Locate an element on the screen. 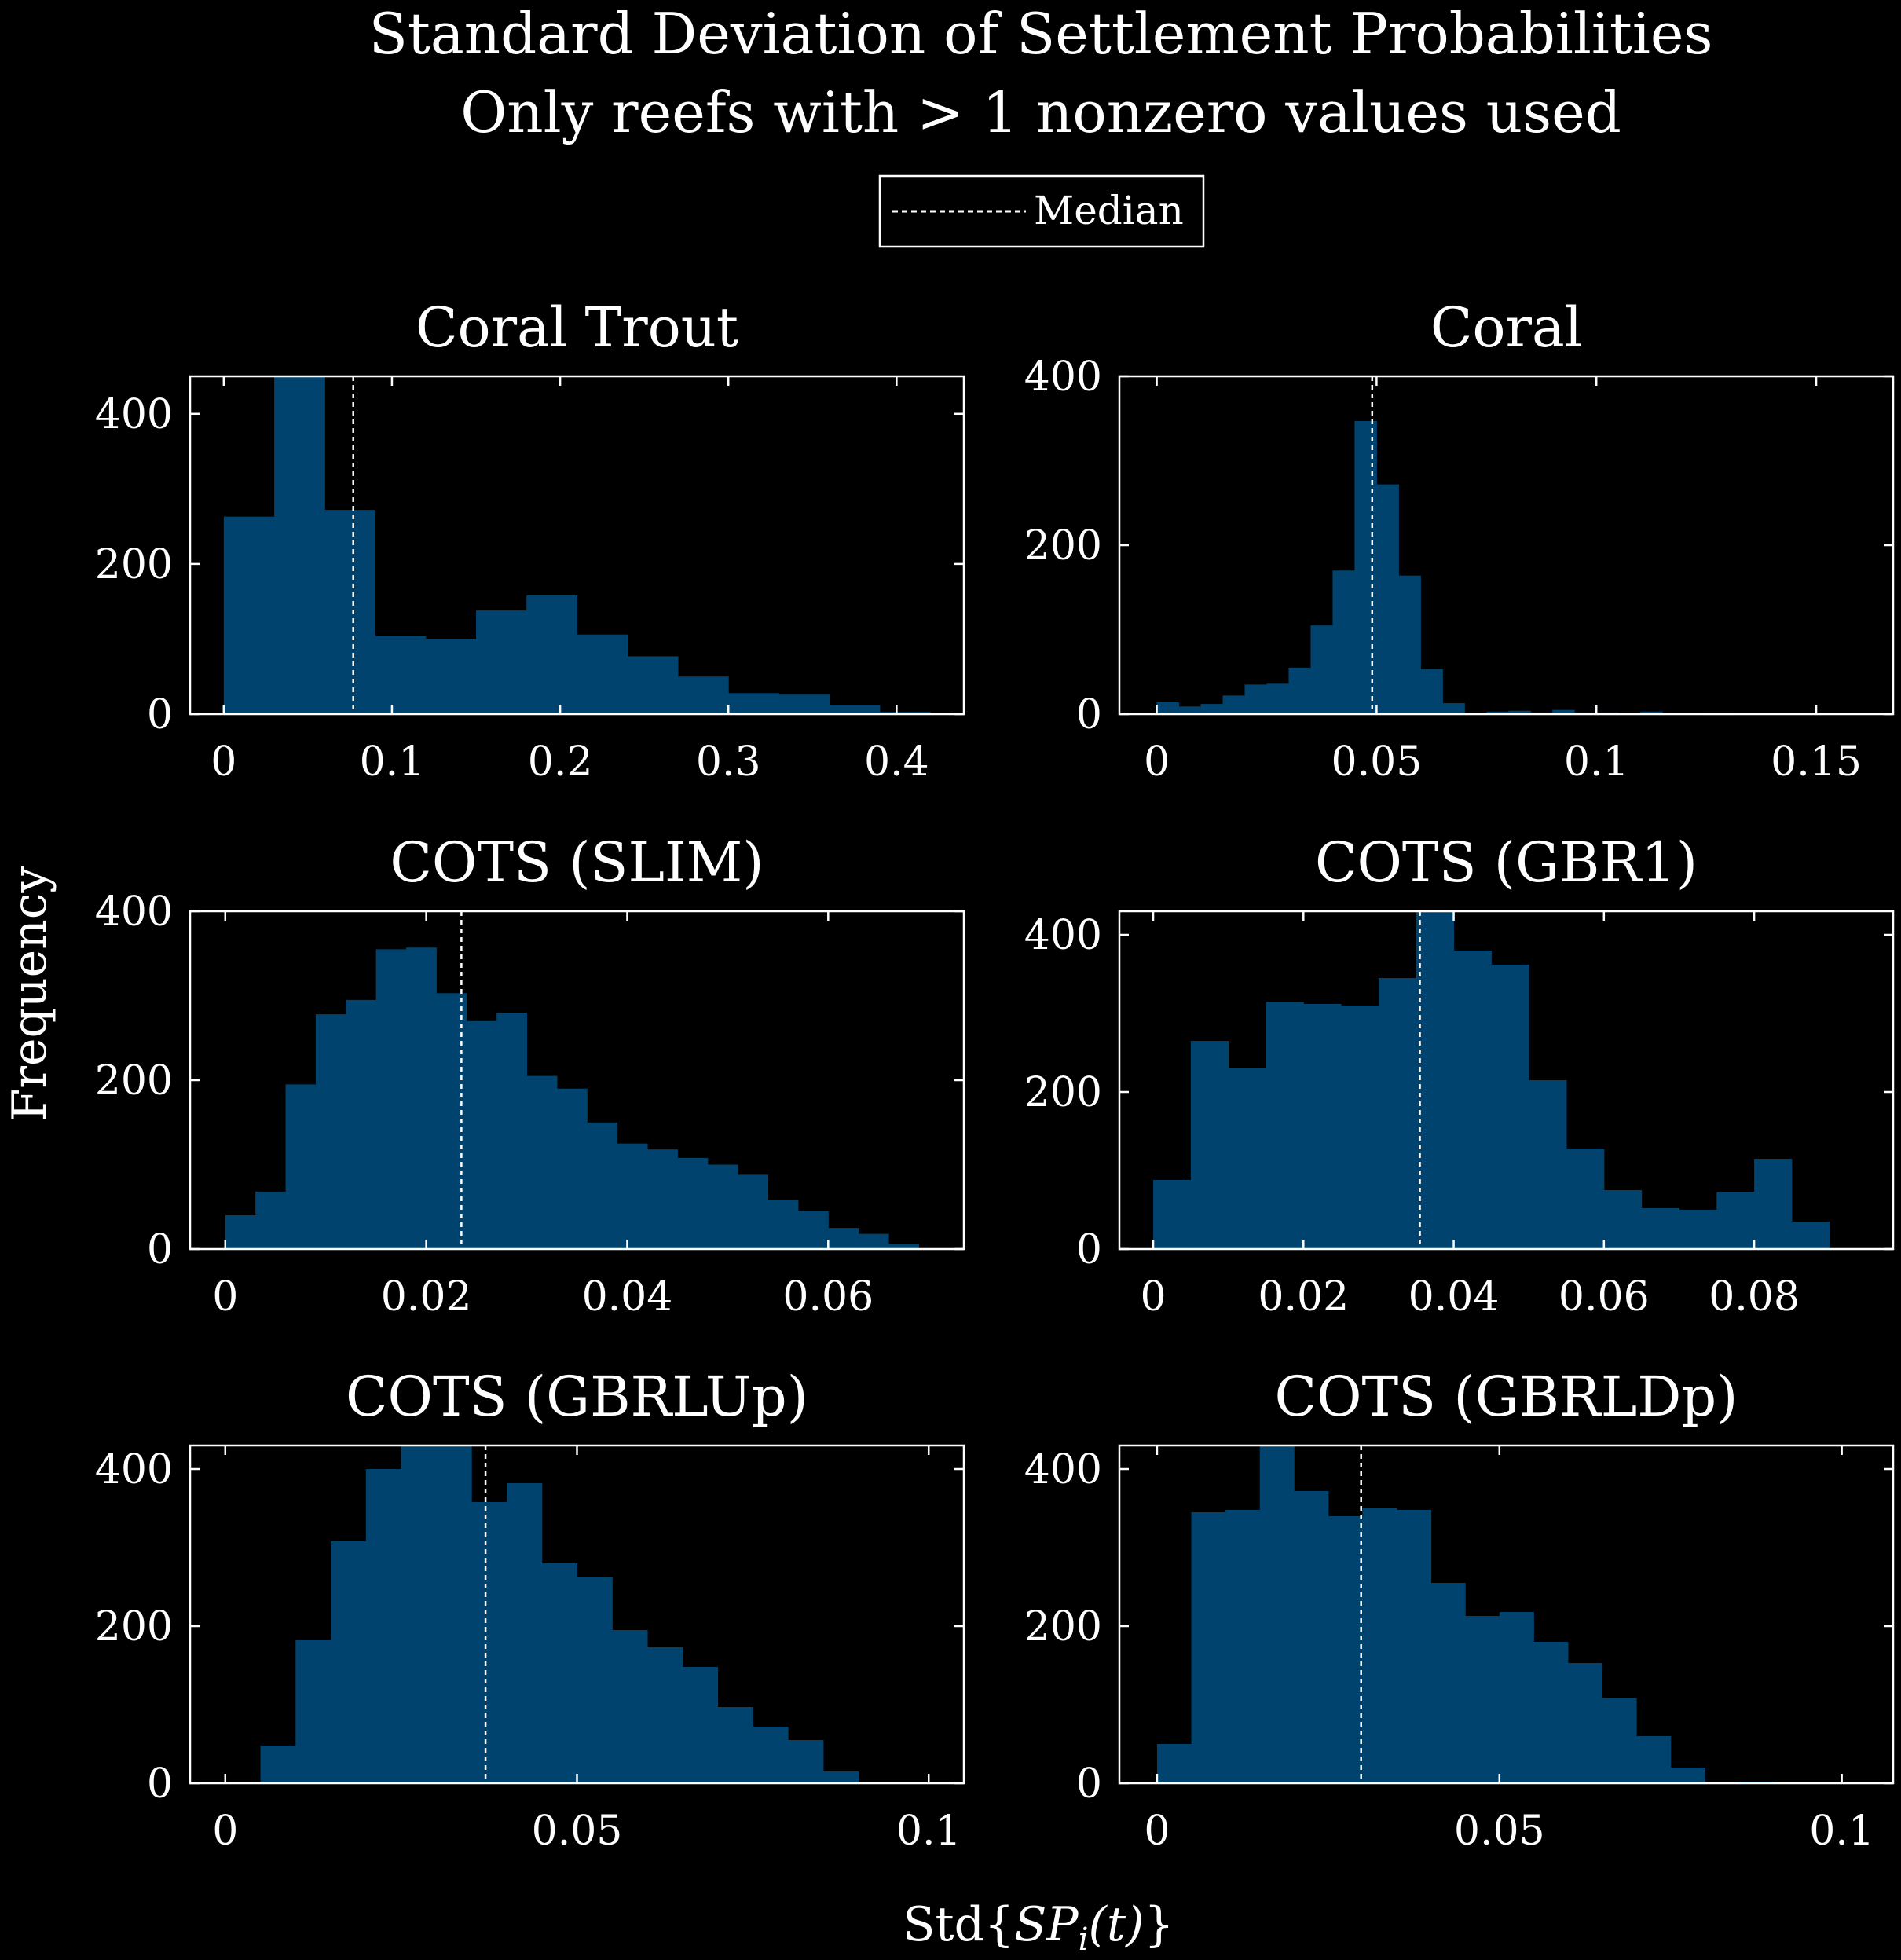 The height and width of the screenshot is (1960, 1901). panel-cots-slim: COTS (SLIM) 0 0.02 0.04 0.06 0 200 400 is located at coordinates (530, 1075).